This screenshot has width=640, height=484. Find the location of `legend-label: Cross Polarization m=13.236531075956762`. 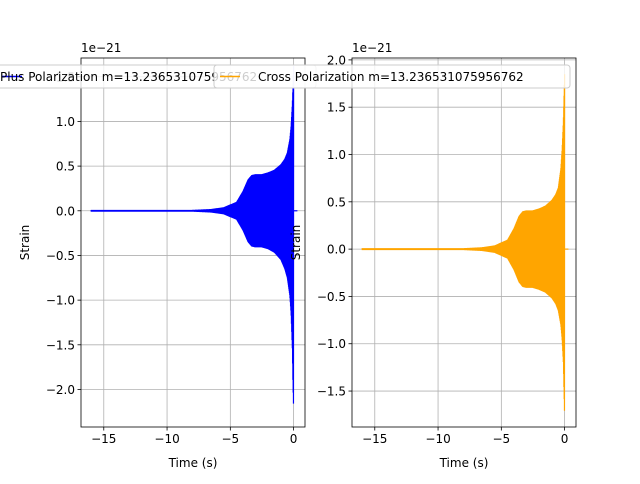

legend-label: Cross Polarization m=13.236531075956762 is located at coordinates (391, 77).